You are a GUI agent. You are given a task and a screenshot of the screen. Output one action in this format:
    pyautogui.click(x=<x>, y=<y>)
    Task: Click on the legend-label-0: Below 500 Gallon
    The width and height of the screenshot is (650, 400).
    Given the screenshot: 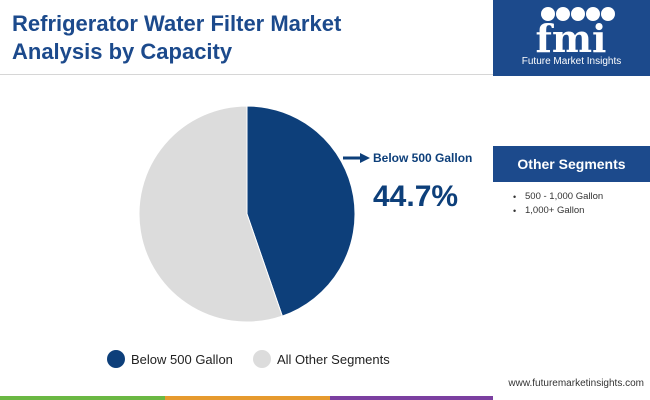 What is the action you would take?
    pyautogui.click(x=182, y=359)
    